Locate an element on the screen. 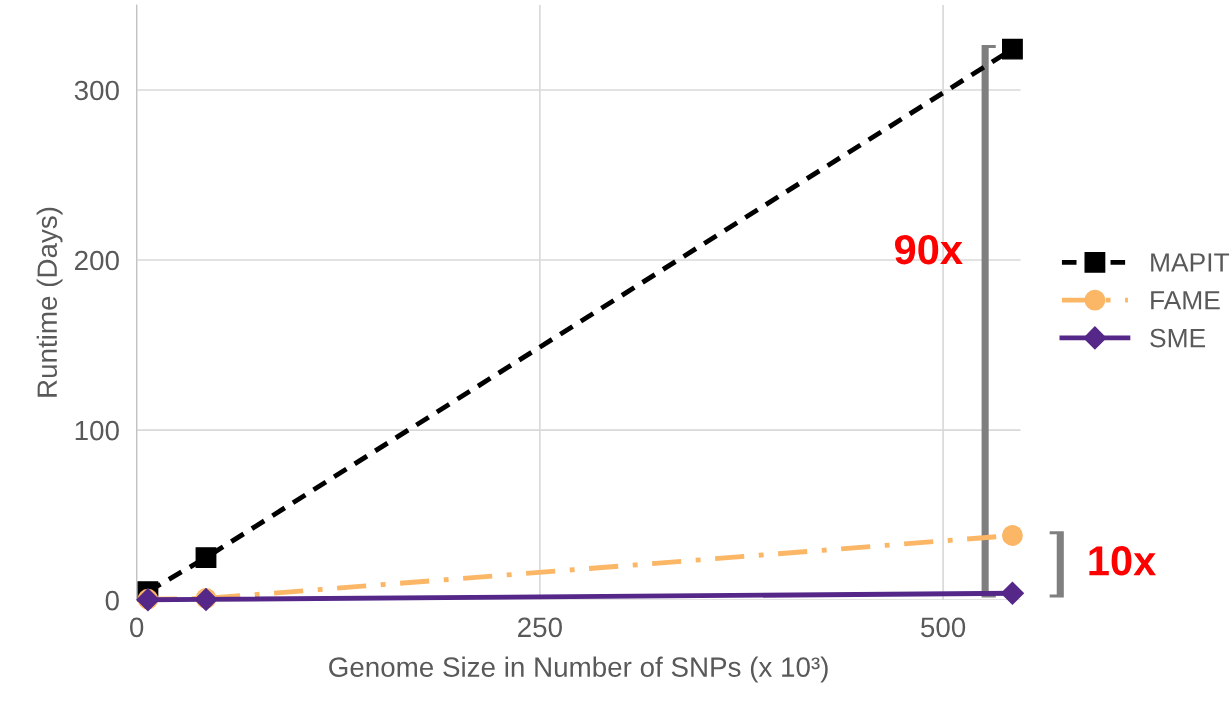 This screenshot has height=706, width=1231. x-tick-label: 250 is located at coordinates (540, 627).